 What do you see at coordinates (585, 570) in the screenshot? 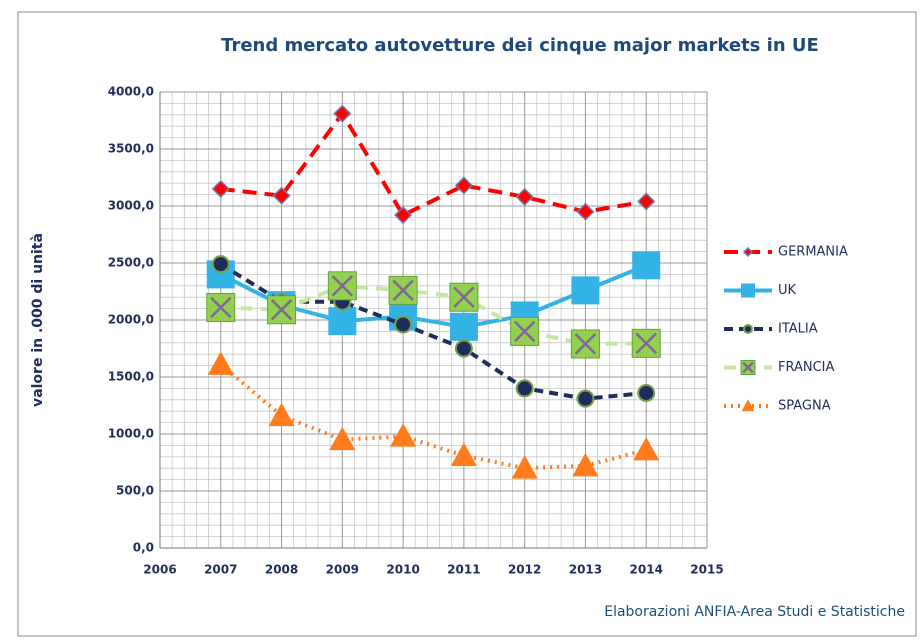
I see `x-tick-label: 2013` at bounding box center [585, 570].